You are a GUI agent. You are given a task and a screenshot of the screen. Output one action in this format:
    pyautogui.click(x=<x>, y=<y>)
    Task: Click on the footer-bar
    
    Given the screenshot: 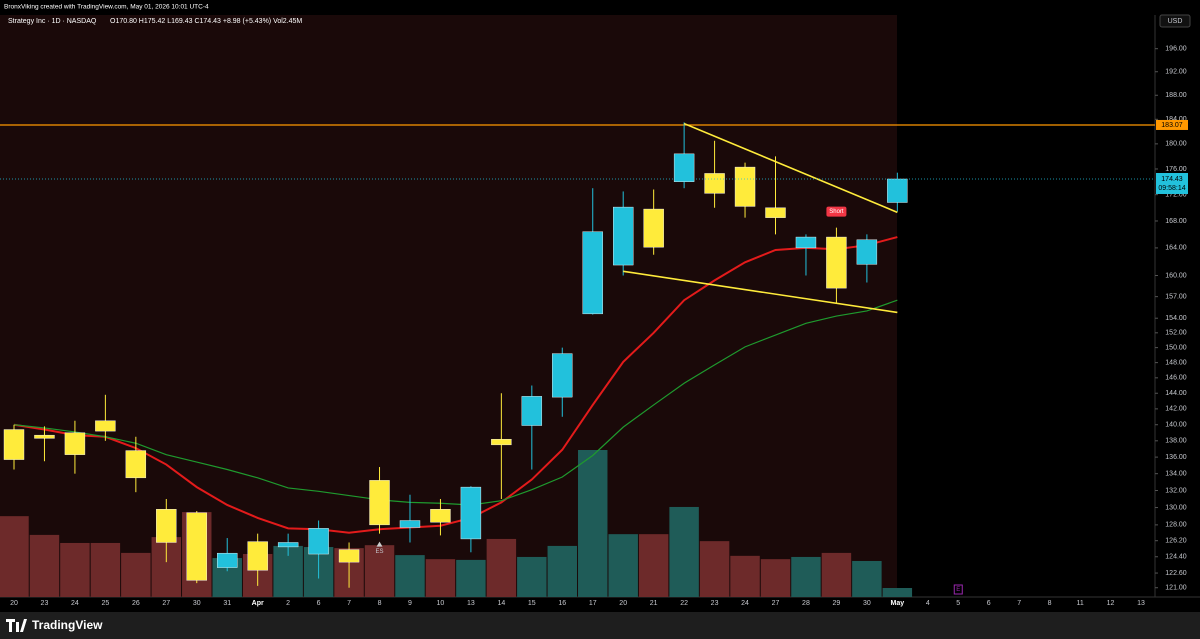 What is the action you would take?
    pyautogui.click(x=600, y=625)
    